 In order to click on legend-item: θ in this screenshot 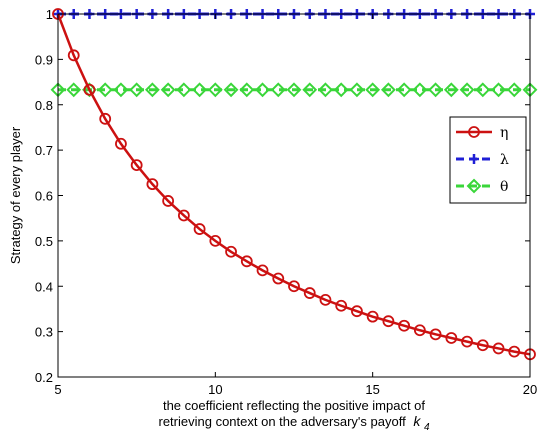, I will do `click(482, 186)`.